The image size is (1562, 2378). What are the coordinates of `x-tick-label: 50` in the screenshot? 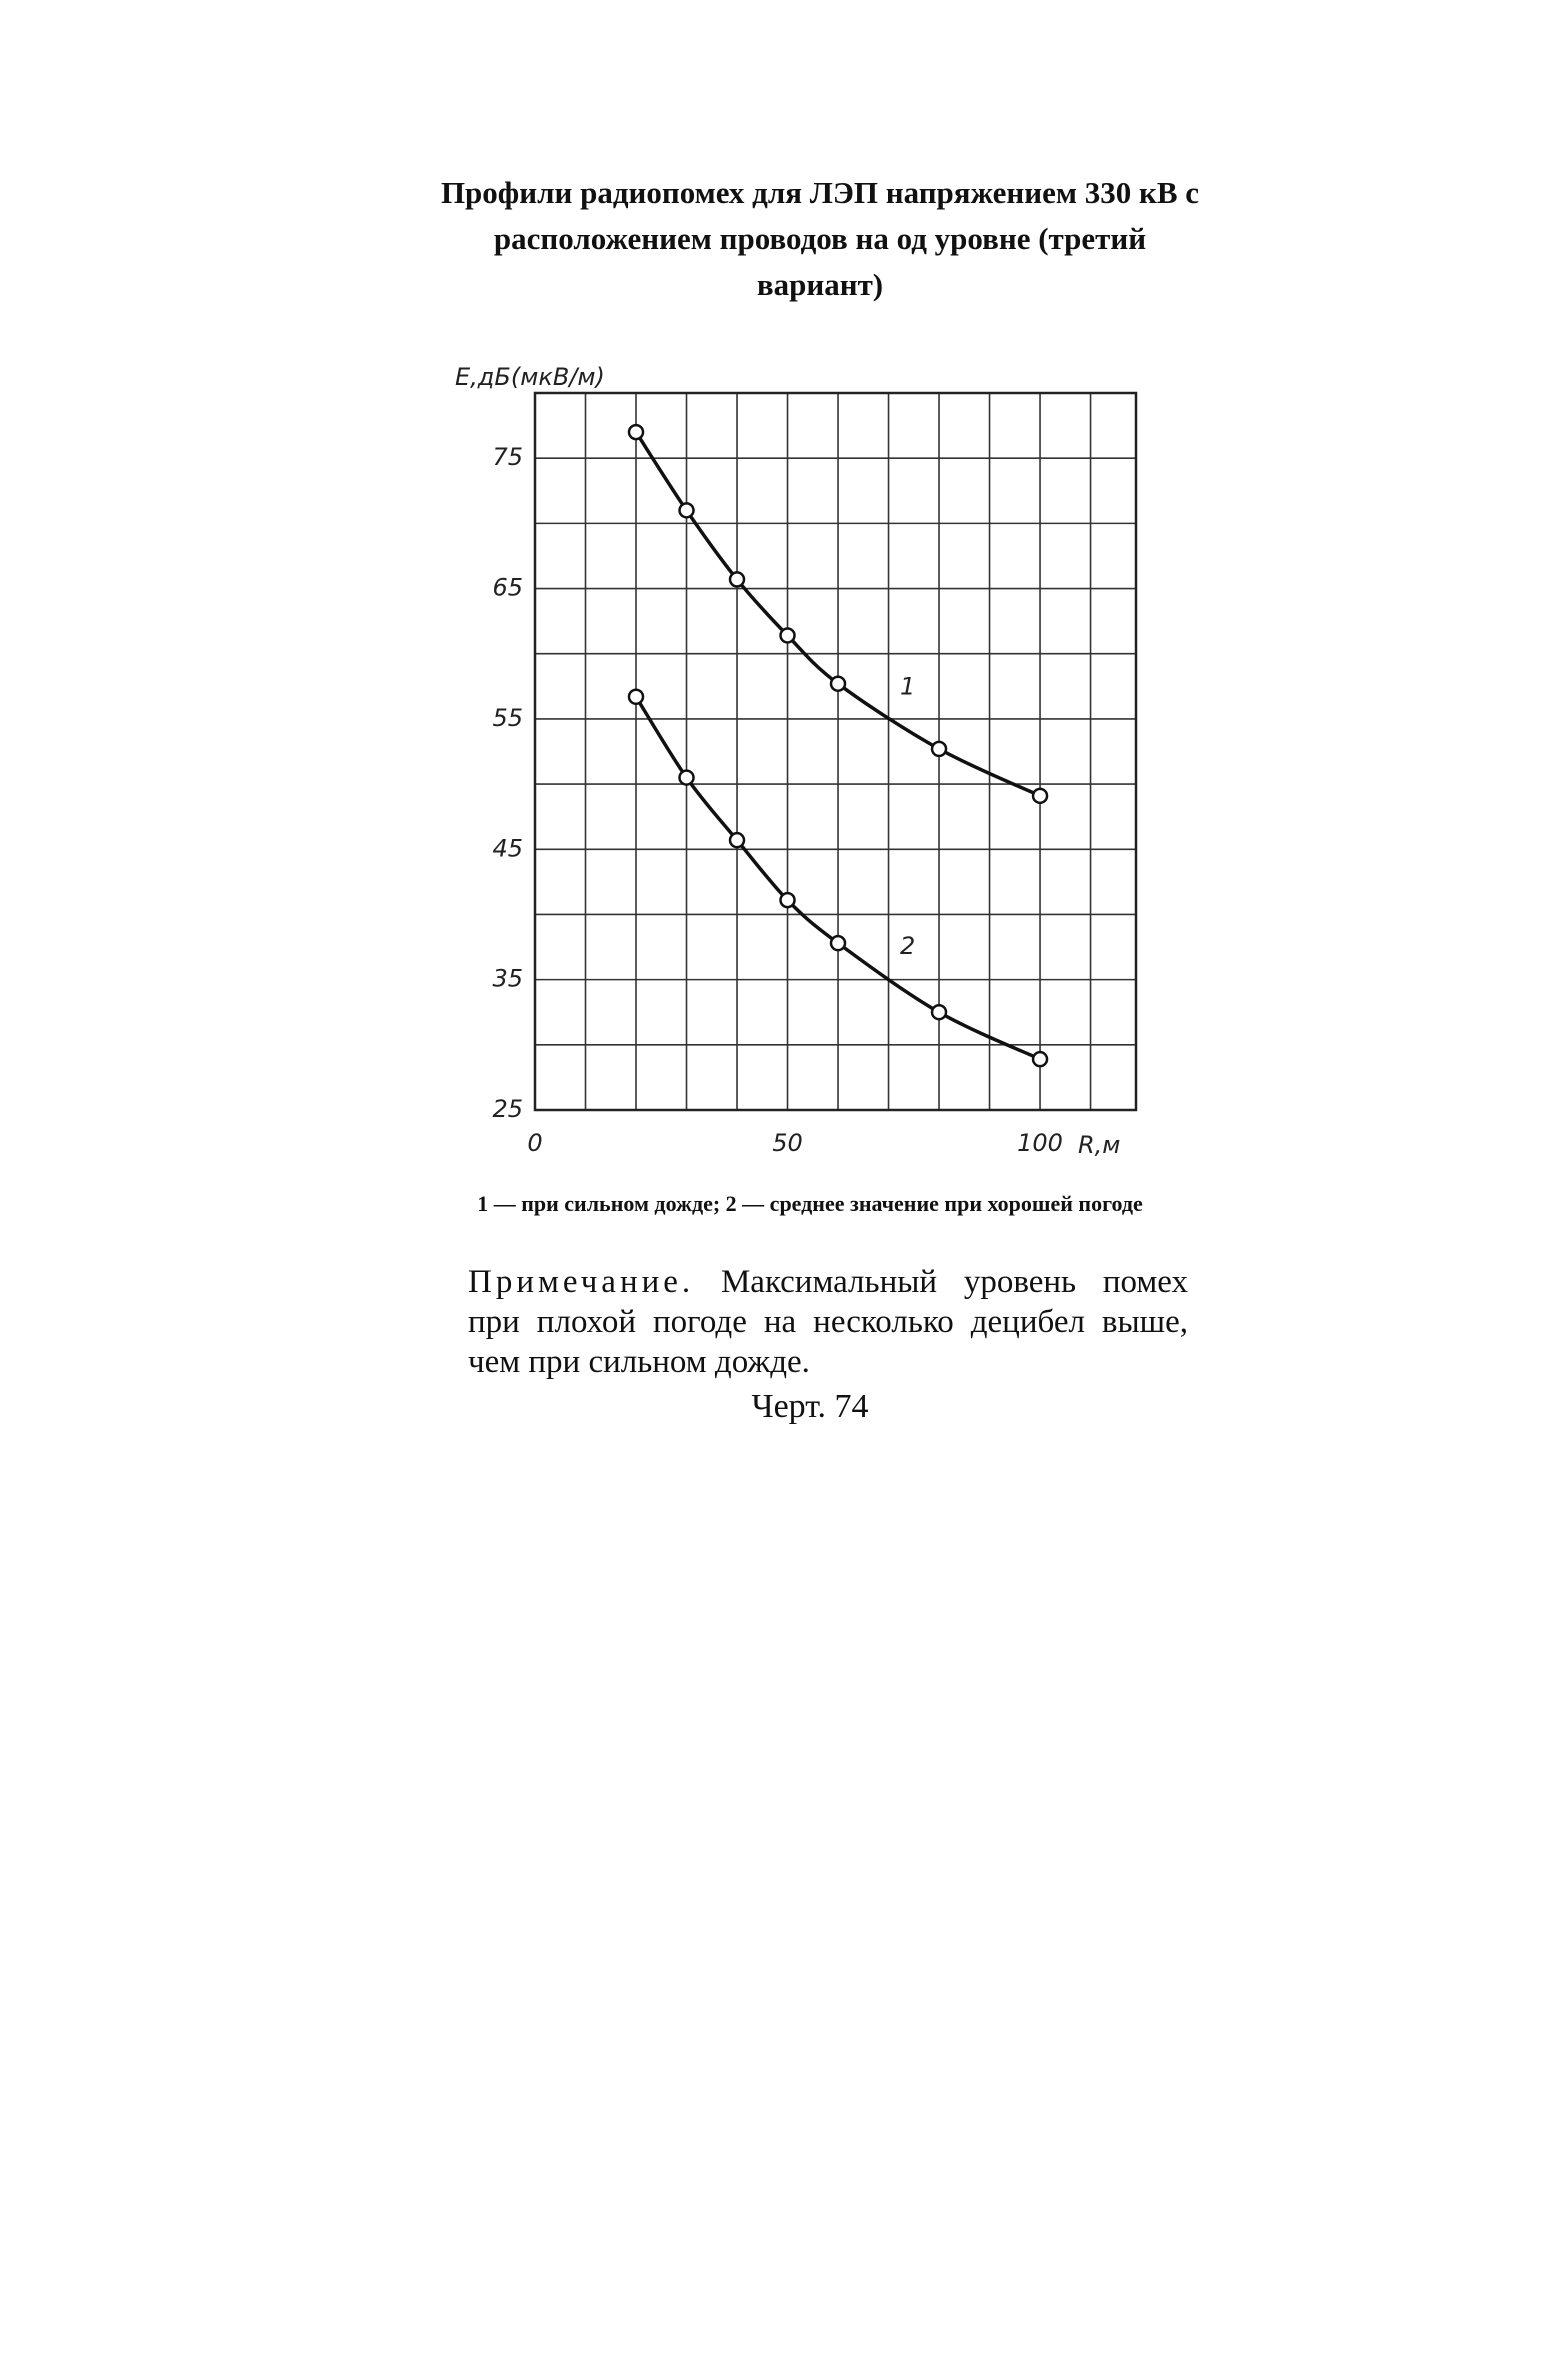 It's located at (787, 1143).